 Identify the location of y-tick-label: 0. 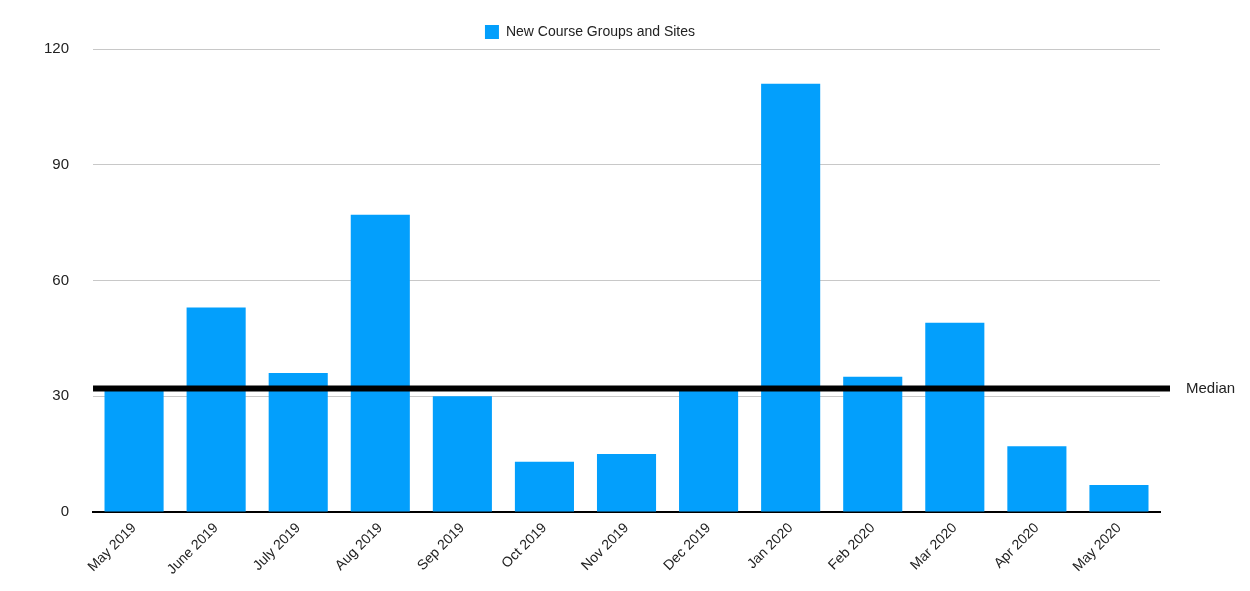
(65, 511).